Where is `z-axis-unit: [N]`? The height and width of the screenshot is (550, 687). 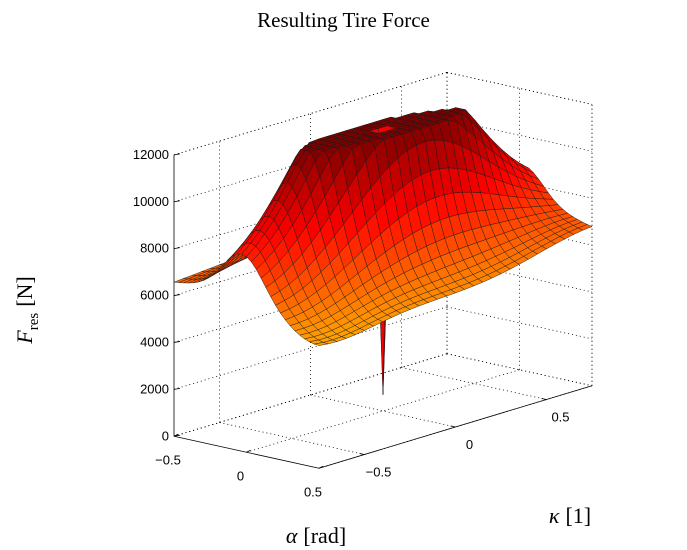 z-axis-unit: [N] is located at coordinates (24, 291).